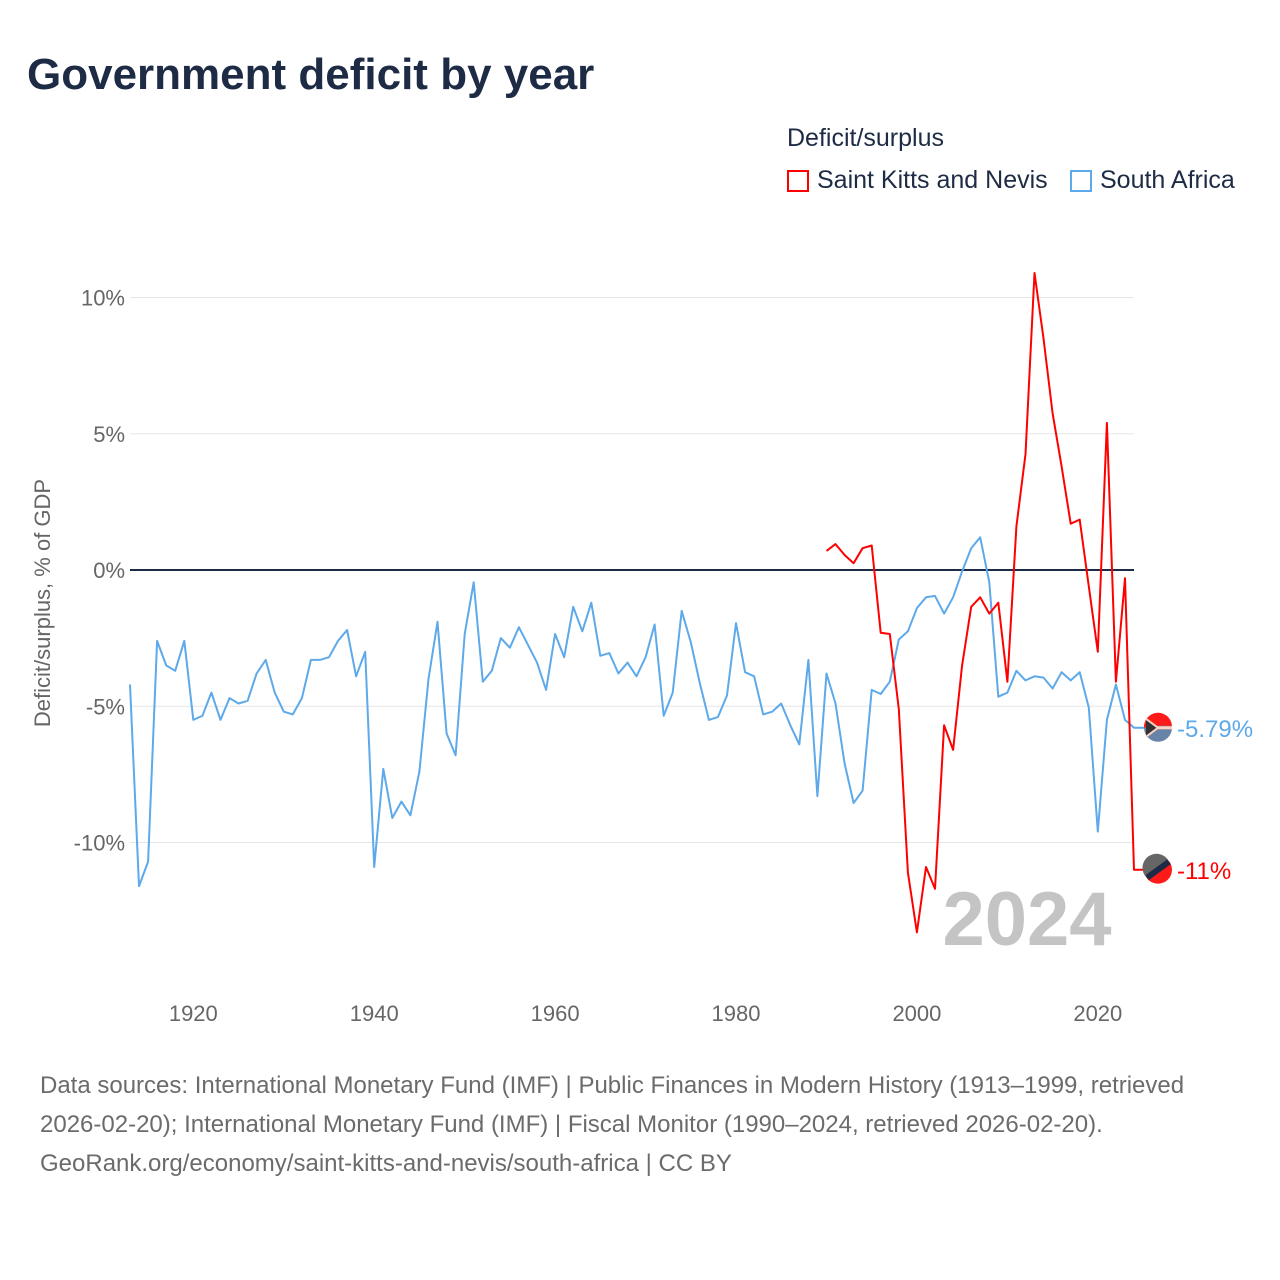 Image resolution: width=1280 pixels, height=1280 pixels. I want to click on x-tick-label: 1960, so click(555, 1013).